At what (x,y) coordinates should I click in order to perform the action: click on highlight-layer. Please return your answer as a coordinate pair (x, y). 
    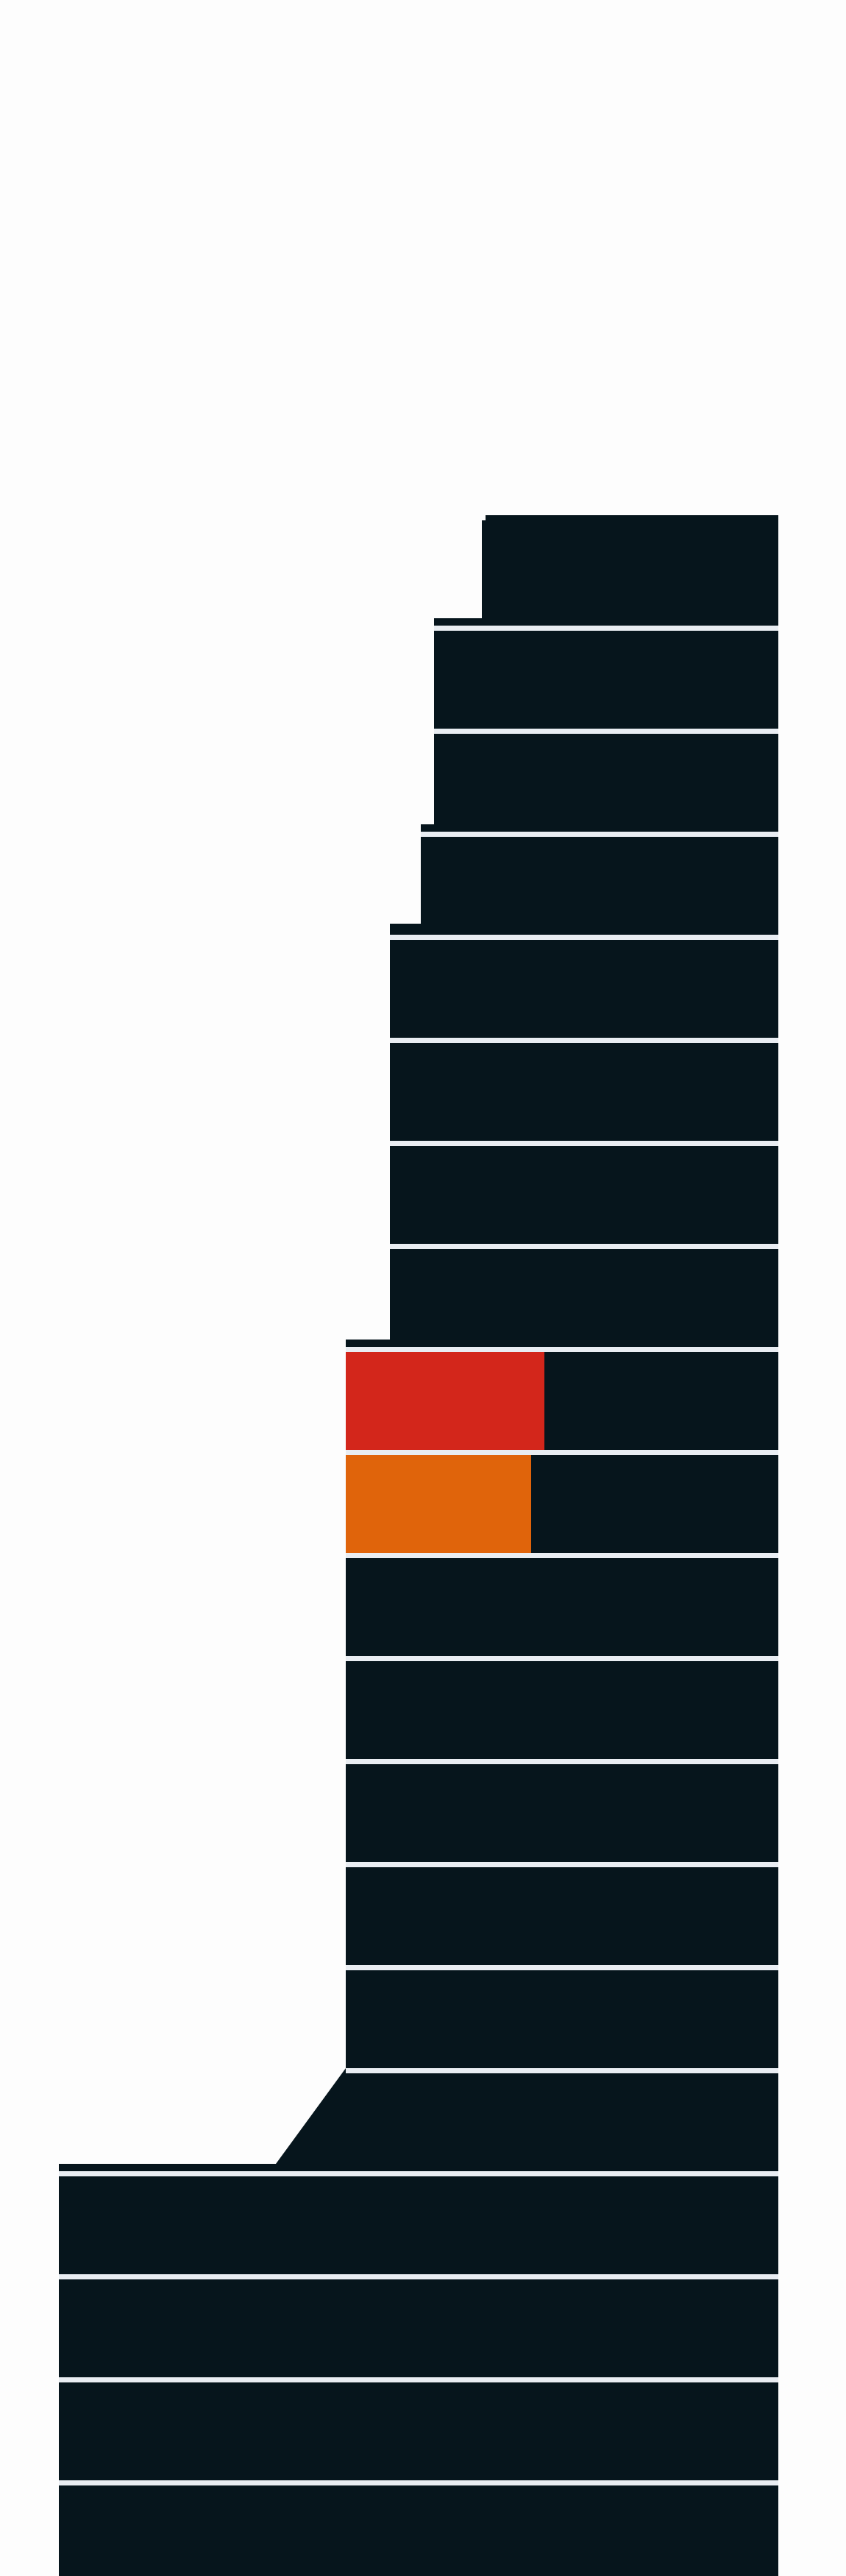
    Looking at the image, I should click on (445, 1452).